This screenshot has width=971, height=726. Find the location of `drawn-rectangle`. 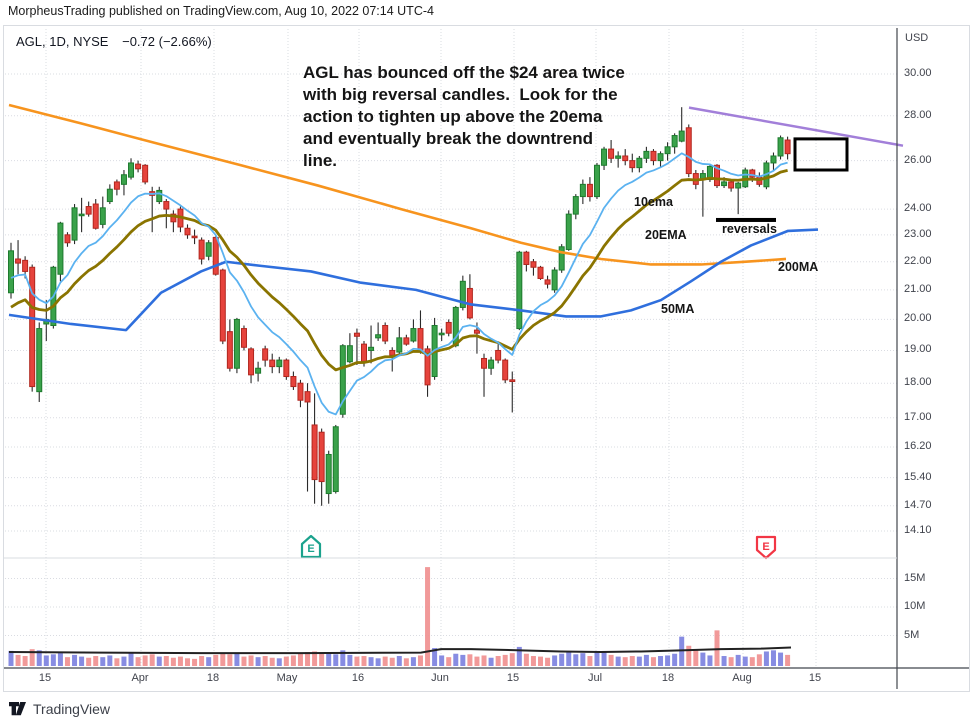

drawn-rectangle is located at coordinates (821, 154).